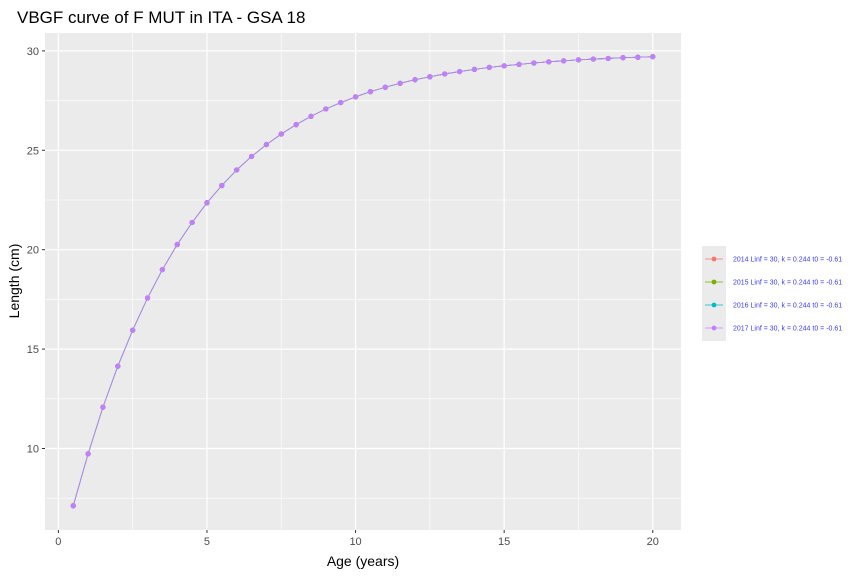 This screenshot has width=864, height=576. What do you see at coordinates (787, 306) in the screenshot?
I see `legend-label: 2016 Linf = 30, k = 0.244 t0 = -0.61` at bounding box center [787, 306].